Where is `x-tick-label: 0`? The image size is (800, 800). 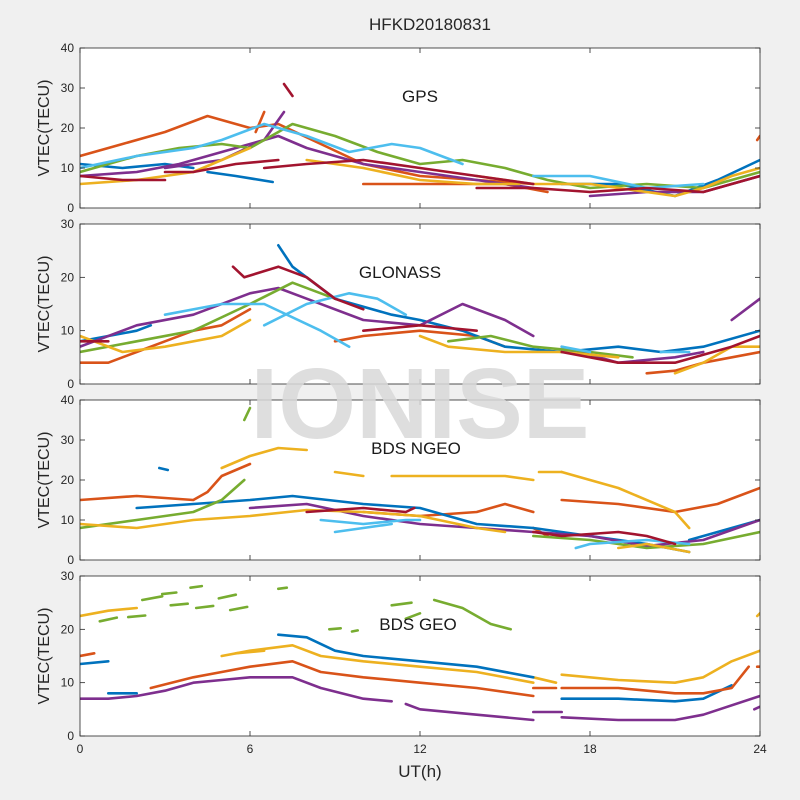
x-tick-label: 0 is located at coordinates (80, 749).